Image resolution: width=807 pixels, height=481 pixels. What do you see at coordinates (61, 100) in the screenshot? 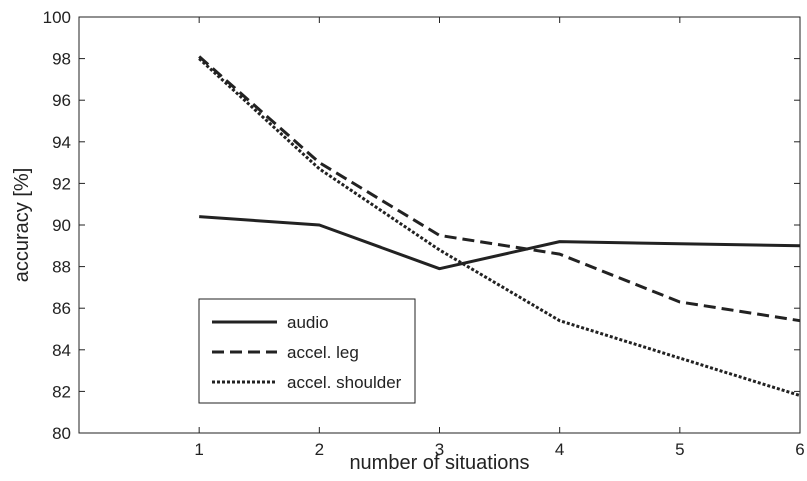
I see `y-tick-label: 96` at bounding box center [61, 100].